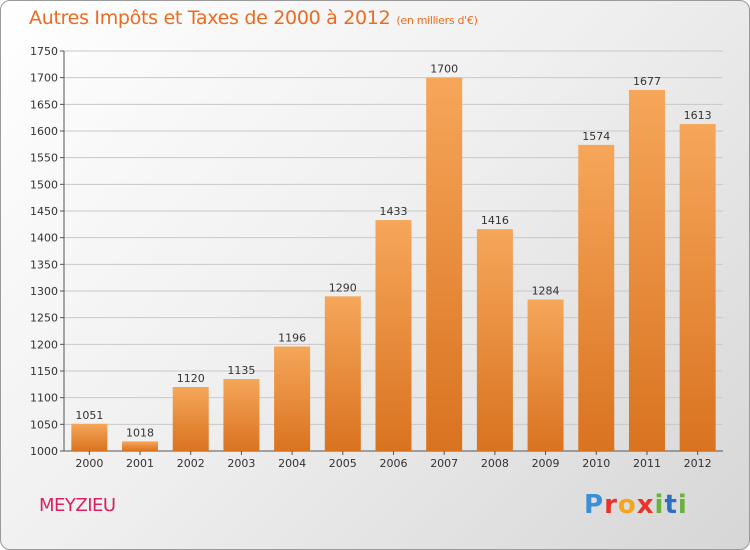 The width and height of the screenshot is (750, 550). Describe the element at coordinates (546, 463) in the screenshot. I see `x-tick-label: 2009` at that location.